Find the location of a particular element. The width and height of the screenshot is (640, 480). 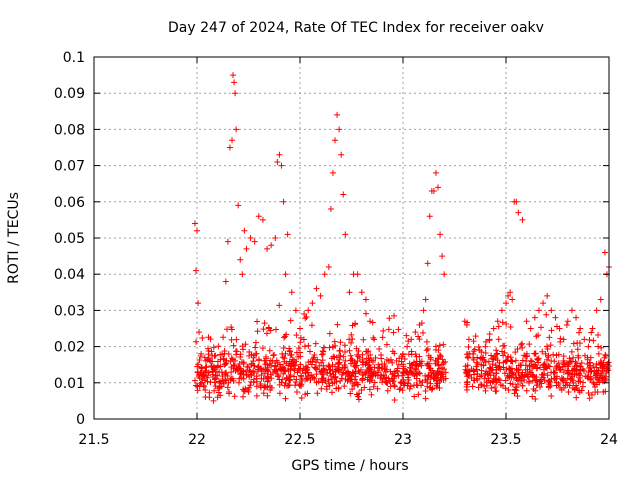

y-tick-label: 0.02 is located at coordinates (69, 348).